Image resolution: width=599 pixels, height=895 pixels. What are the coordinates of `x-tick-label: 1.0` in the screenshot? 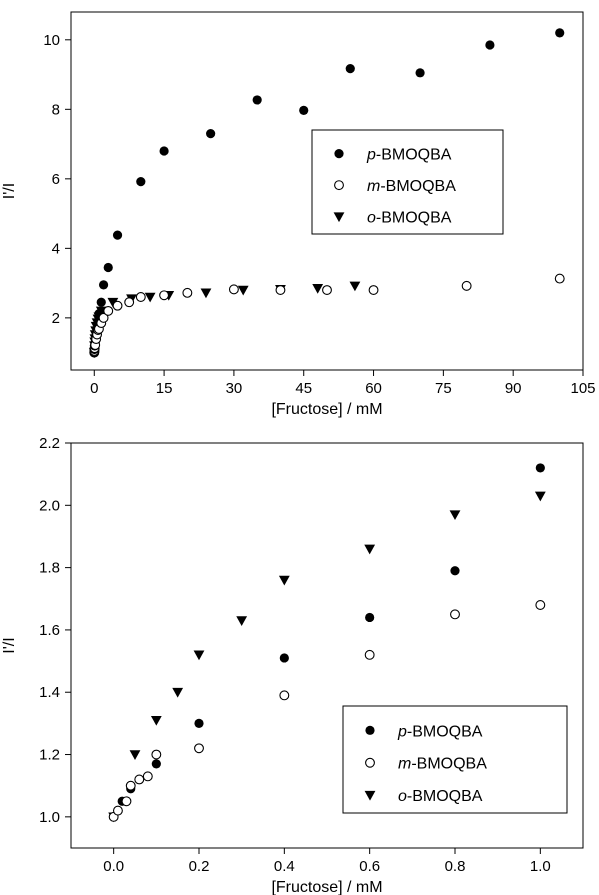 It's located at (540, 866).